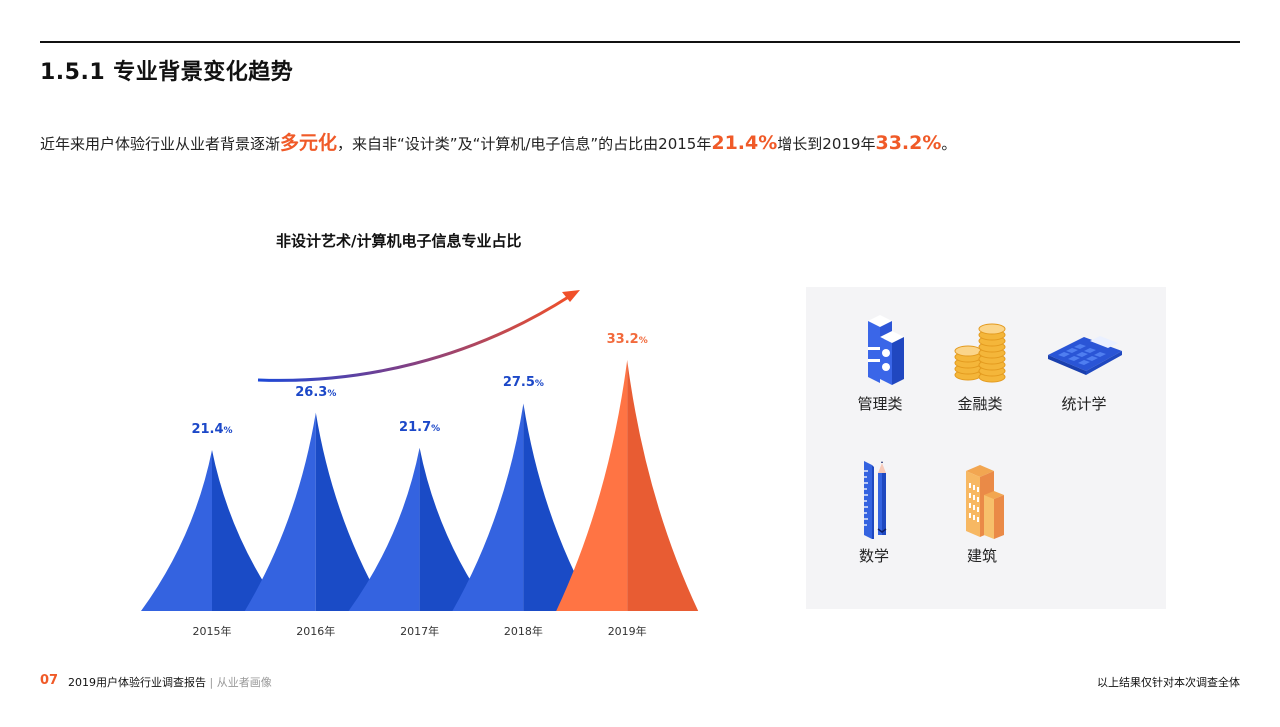  I want to click on major-label: 统计学, so click(1084, 404).